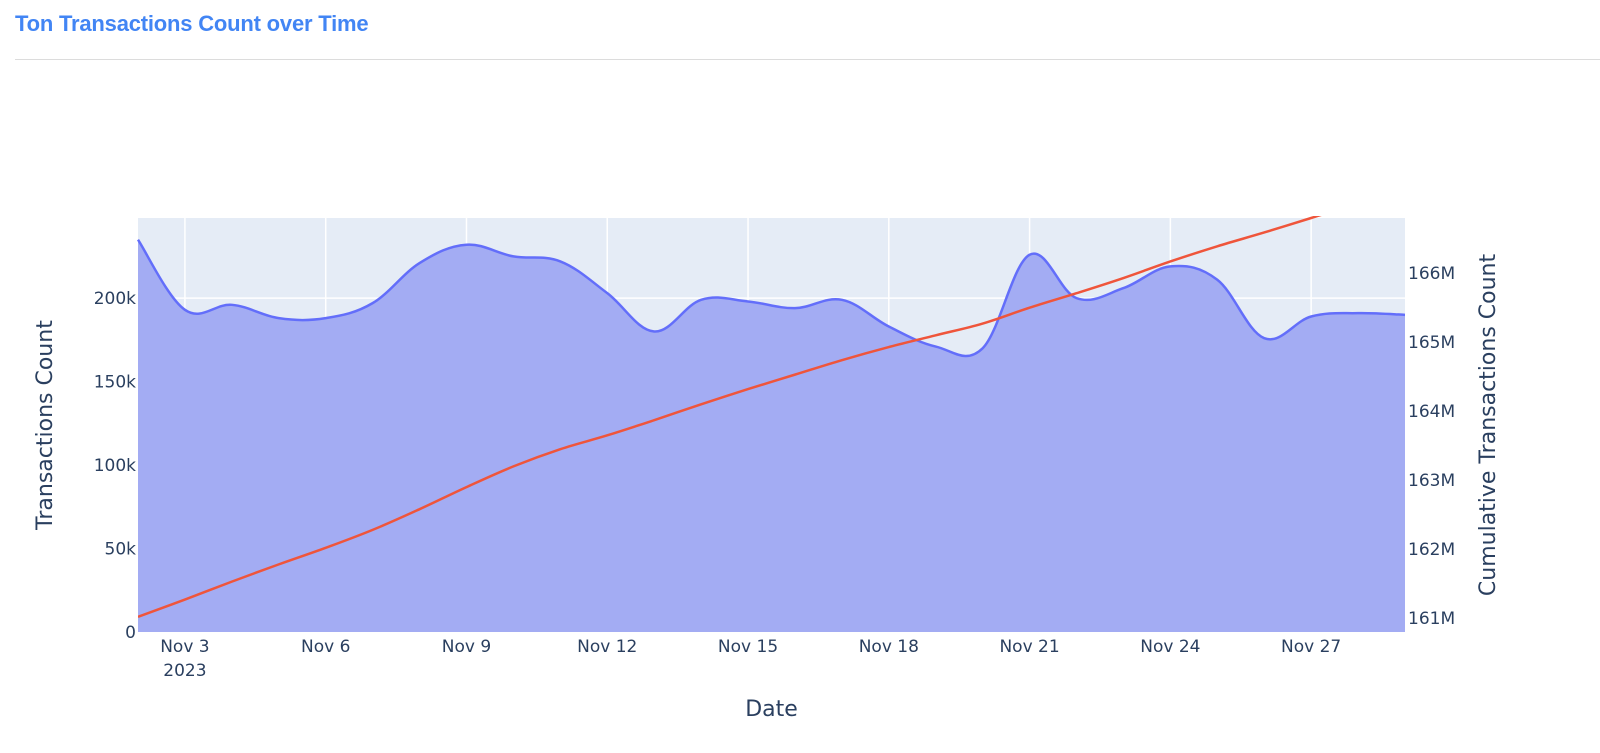 The width and height of the screenshot is (1600, 753). What do you see at coordinates (607, 647) in the screenshot?
I see `x-tick-label: Nov 12` at bounding box center [607, 647].